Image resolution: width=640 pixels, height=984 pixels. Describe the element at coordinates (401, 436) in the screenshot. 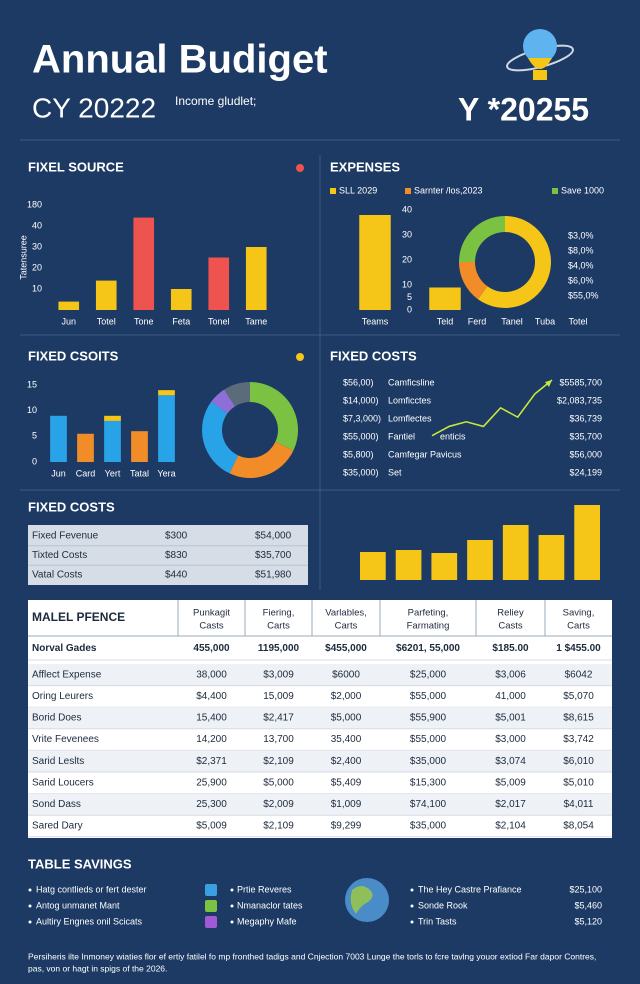

I see `row-label: Fantiel` at that location.